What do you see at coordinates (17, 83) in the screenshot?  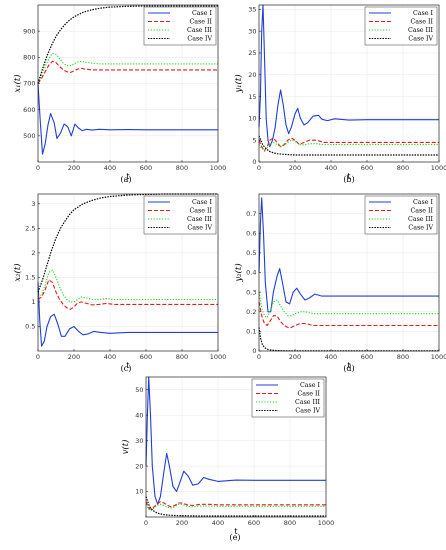 I see `y-axis-label: x₁(t)` at bounding box center [17, 83].